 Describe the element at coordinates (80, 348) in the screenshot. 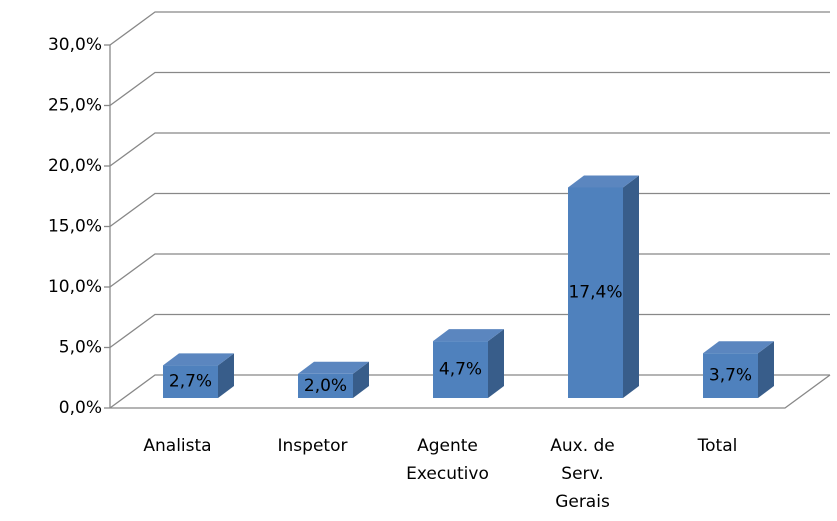

I see `y-tick-label: 5,0%` at that location.